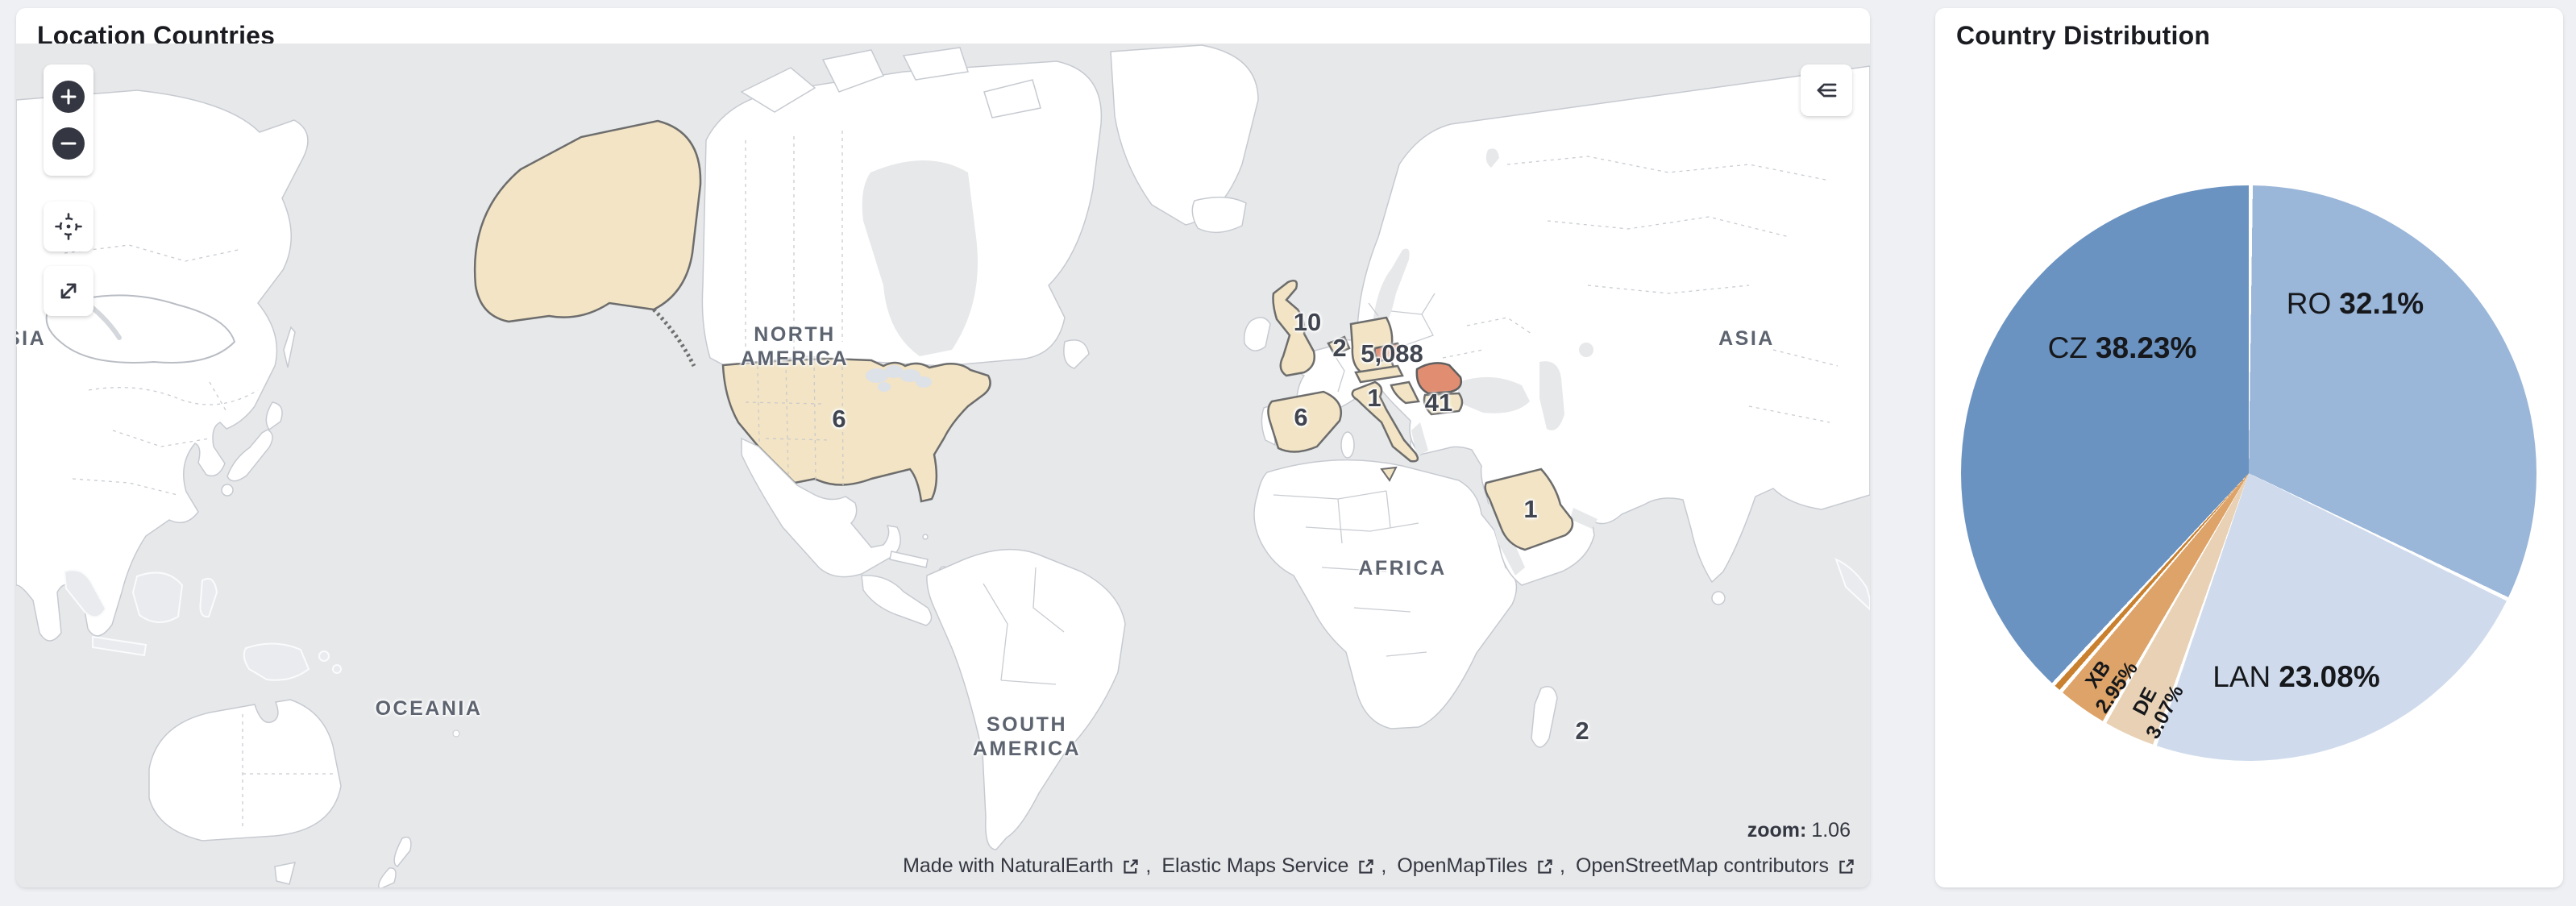 This screenshot has height=906, width=2576. I want to click on crosshair-icon, so click(68, 226).